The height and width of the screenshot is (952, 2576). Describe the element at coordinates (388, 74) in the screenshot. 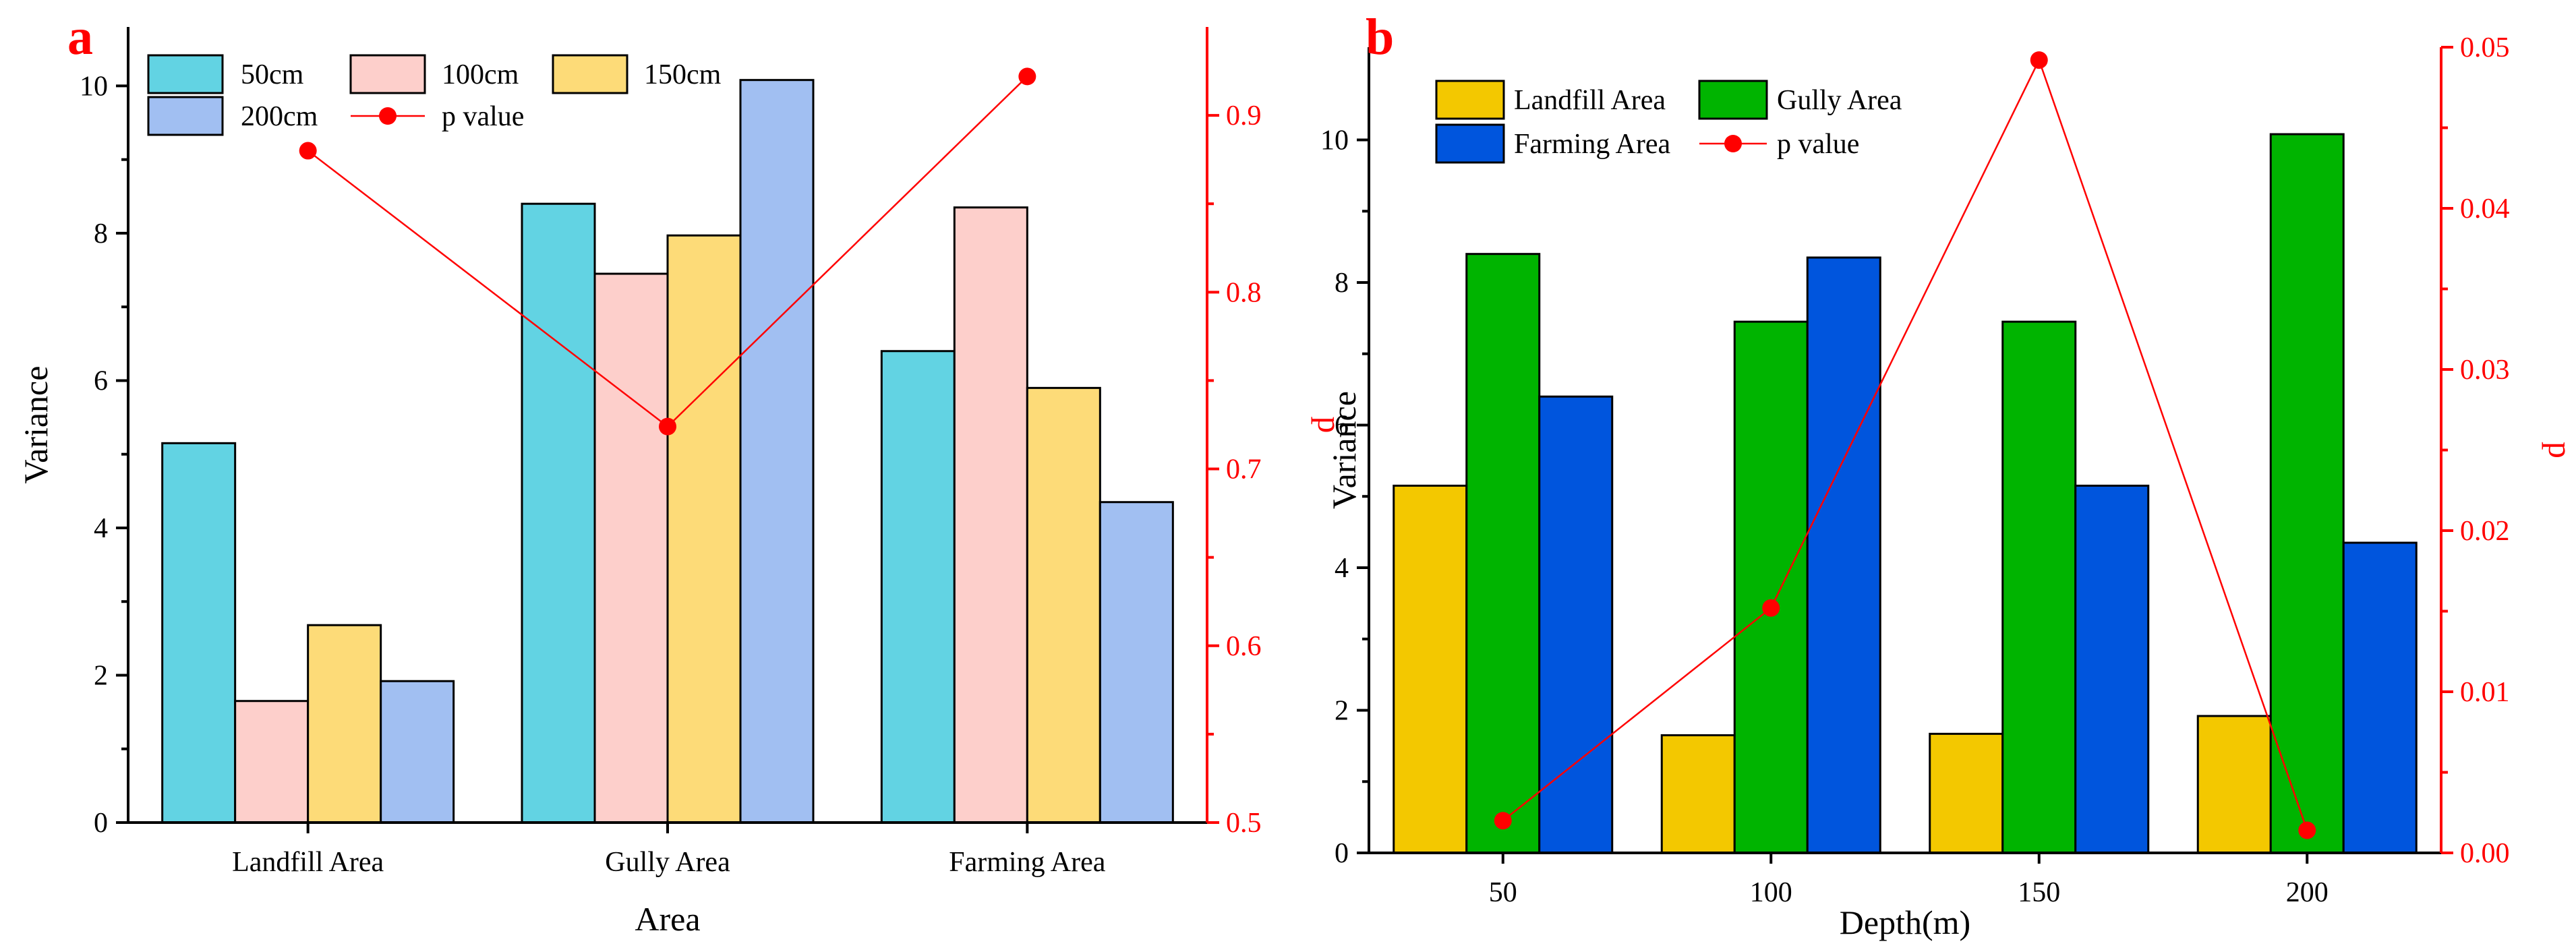

I see `panel-a-legend-swatch-100cm` at that location.